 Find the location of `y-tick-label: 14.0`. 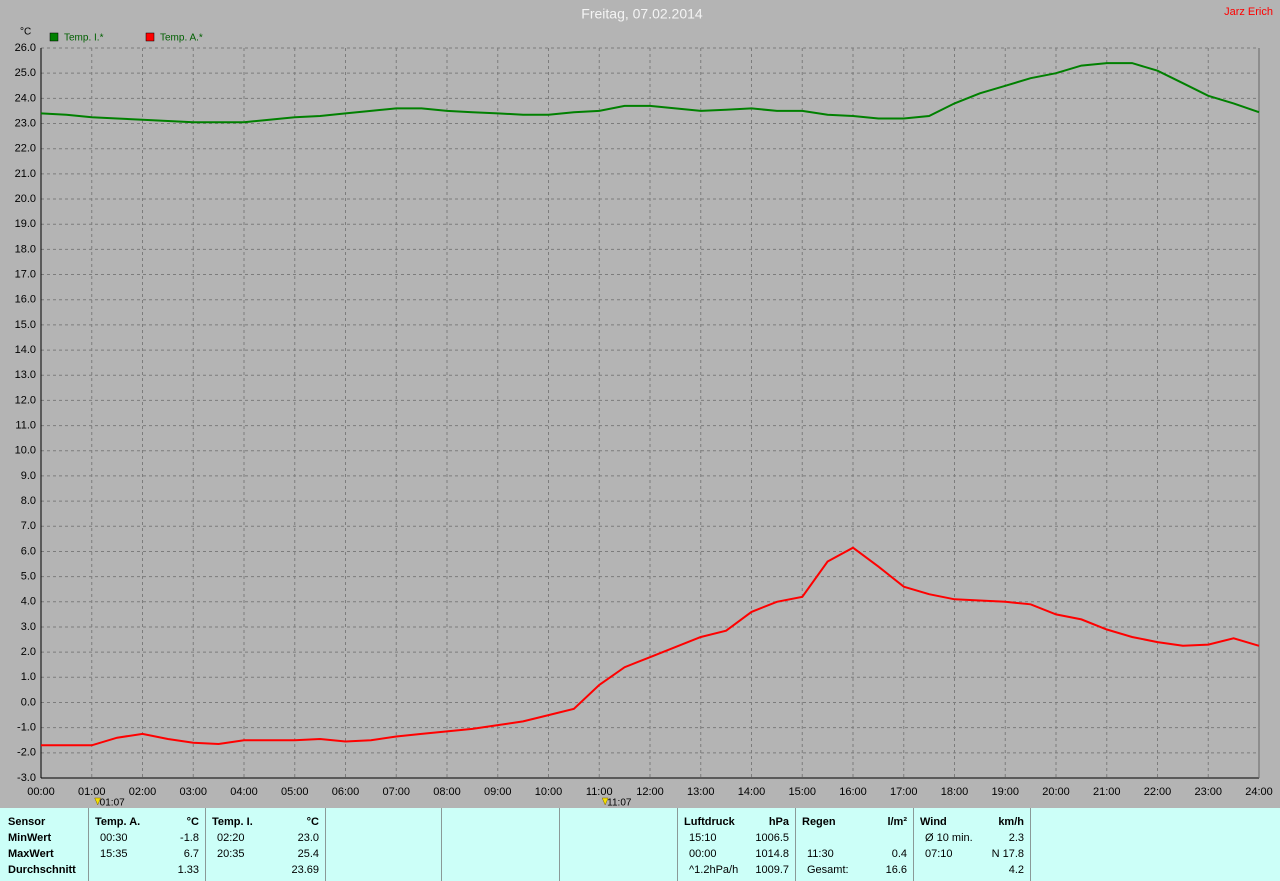

y-tick-label: 14.0 is located at coordinates (25, 350).